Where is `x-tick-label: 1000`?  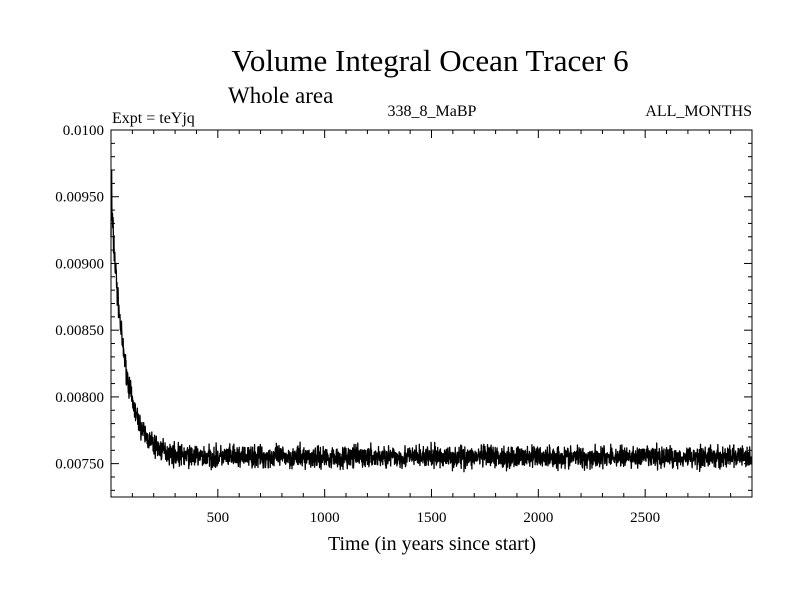 x-tick-label: 1000 is located at coordinates (325, 518).